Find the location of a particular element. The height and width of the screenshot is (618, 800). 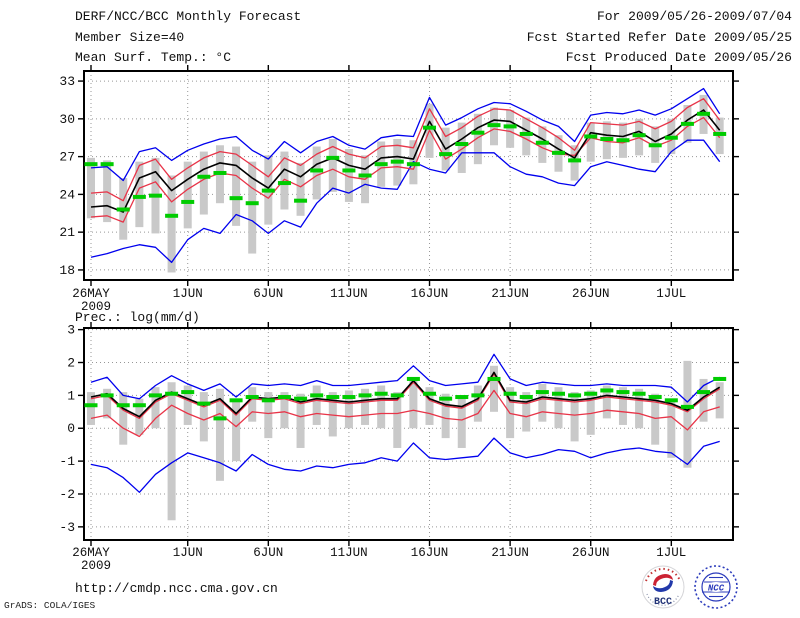

series-line-lower-quartile is located at coordinates (405, 413).